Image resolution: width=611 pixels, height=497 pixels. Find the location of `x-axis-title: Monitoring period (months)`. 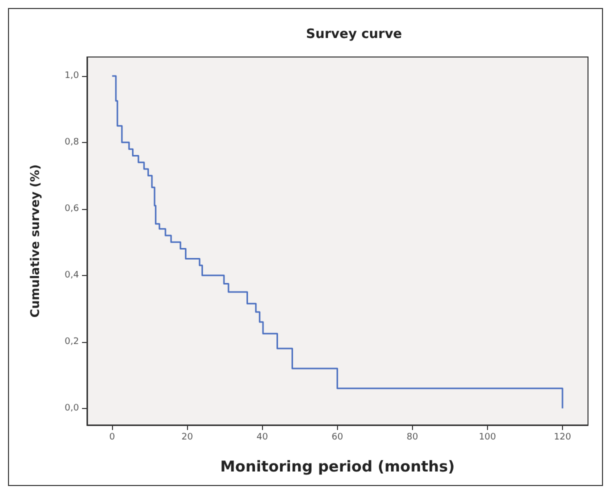

x-axis-title: Monitoring period (months) is located at coordinates (337, 467).